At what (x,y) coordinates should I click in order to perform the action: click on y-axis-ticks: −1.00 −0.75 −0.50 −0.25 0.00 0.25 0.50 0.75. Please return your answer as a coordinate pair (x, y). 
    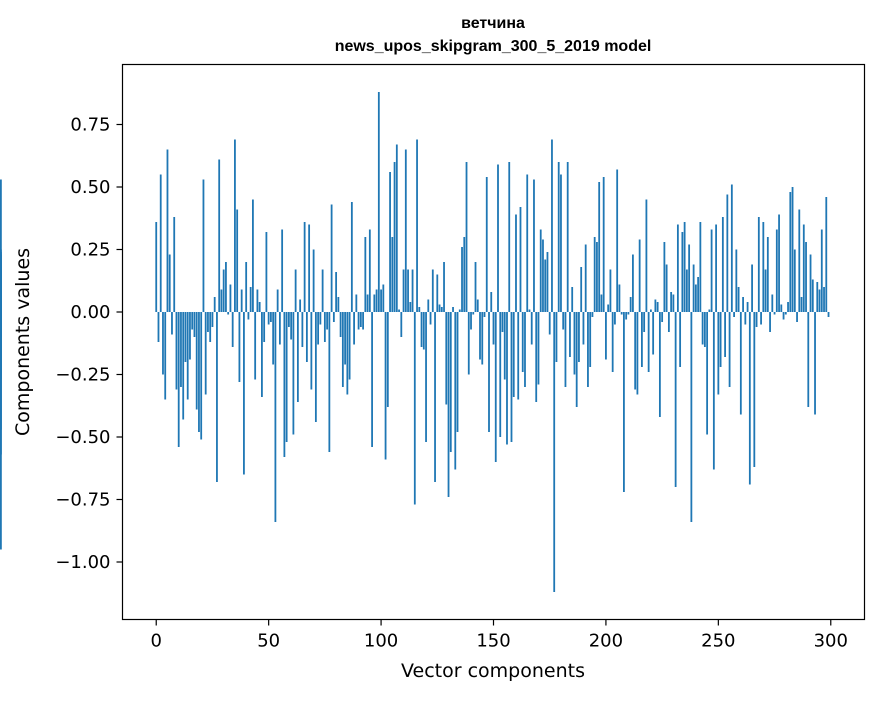
    Looking at the image, I should click on (89, 344).